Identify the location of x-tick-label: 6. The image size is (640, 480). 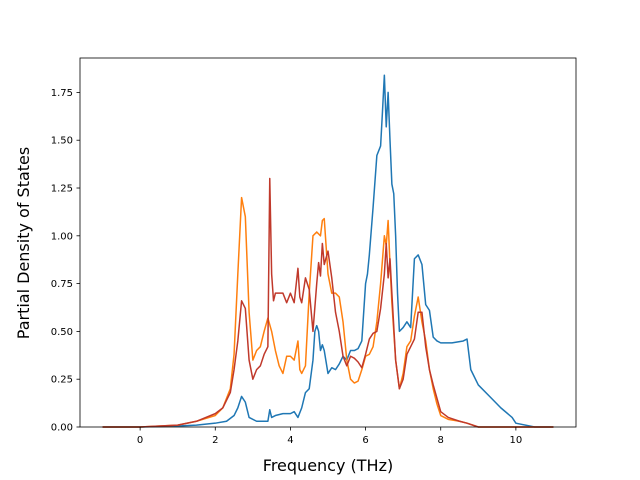
(365, 440).